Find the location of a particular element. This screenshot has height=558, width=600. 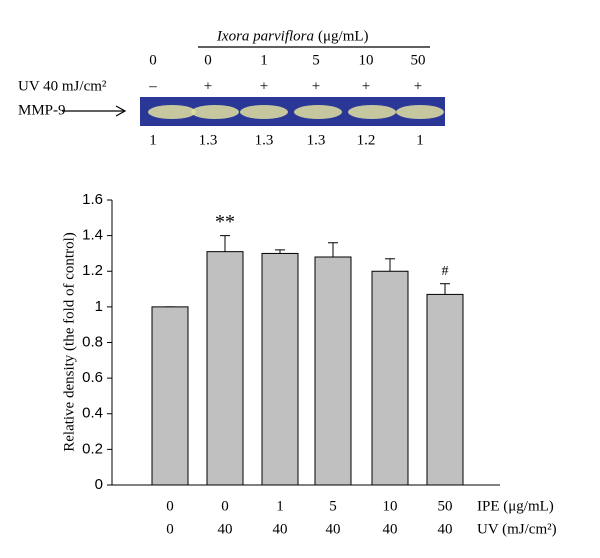

lane-concentration: 1 is located at coordinates (264, 60).